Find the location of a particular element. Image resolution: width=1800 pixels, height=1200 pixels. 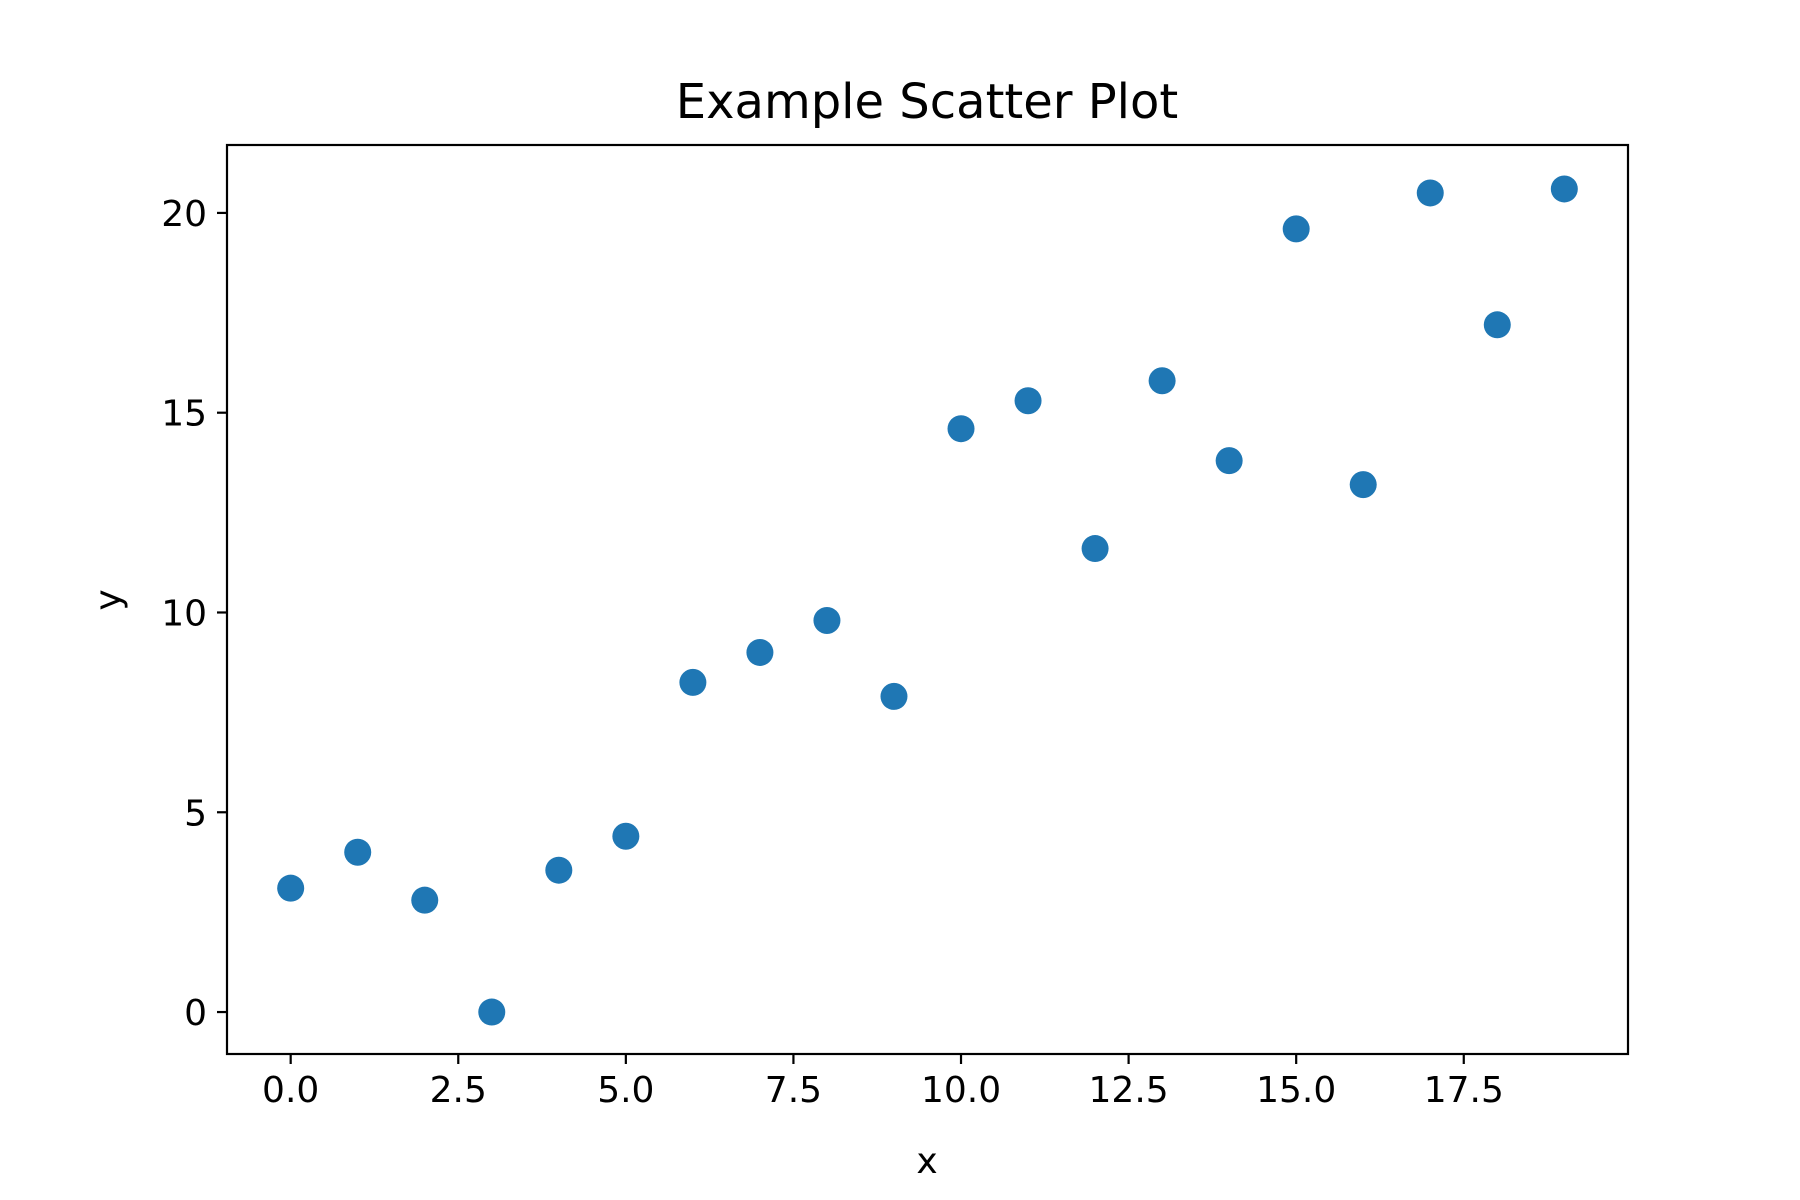

x-tick-label: 10.0 is located at coordinates (961, 1090).